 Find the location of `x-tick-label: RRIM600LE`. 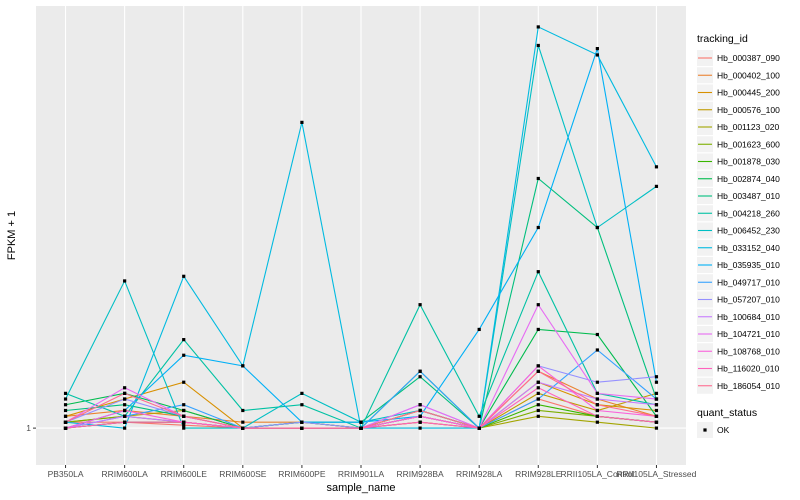

x-tick-label: RRIM600LE is located at coordinates (184, 474).